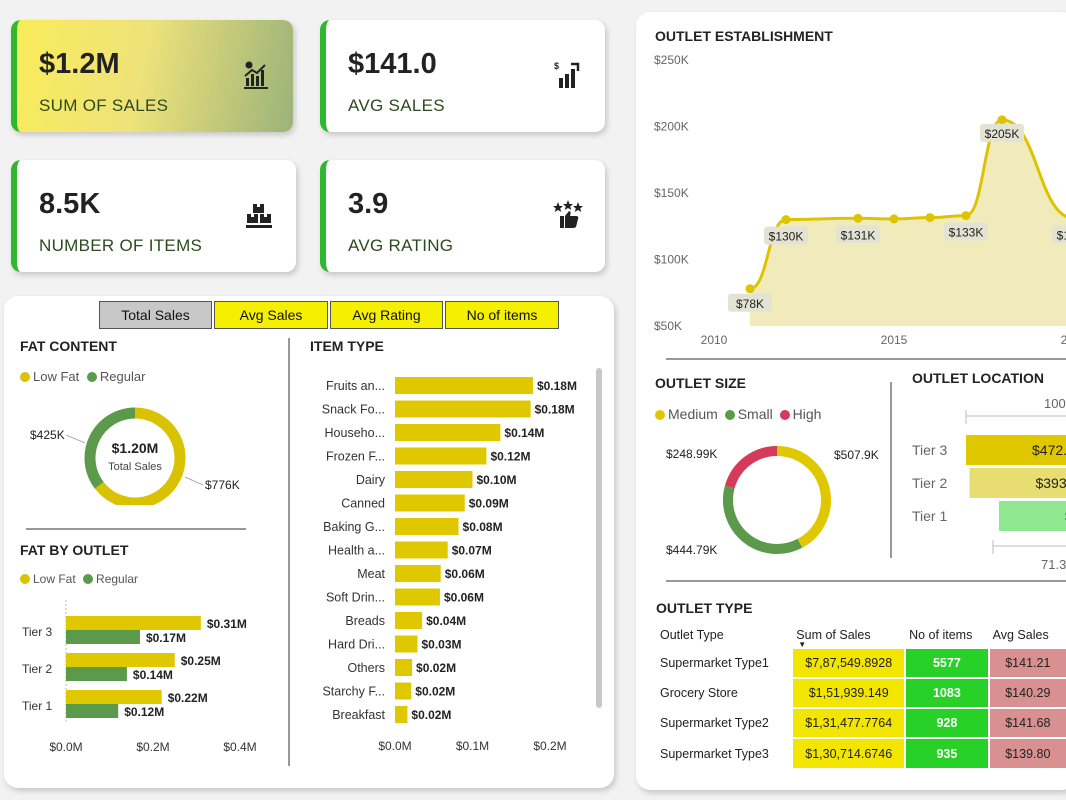  I want to click on outlet-establishment-title: OUTLET ESTABLISHMENT, so click(744, 36).